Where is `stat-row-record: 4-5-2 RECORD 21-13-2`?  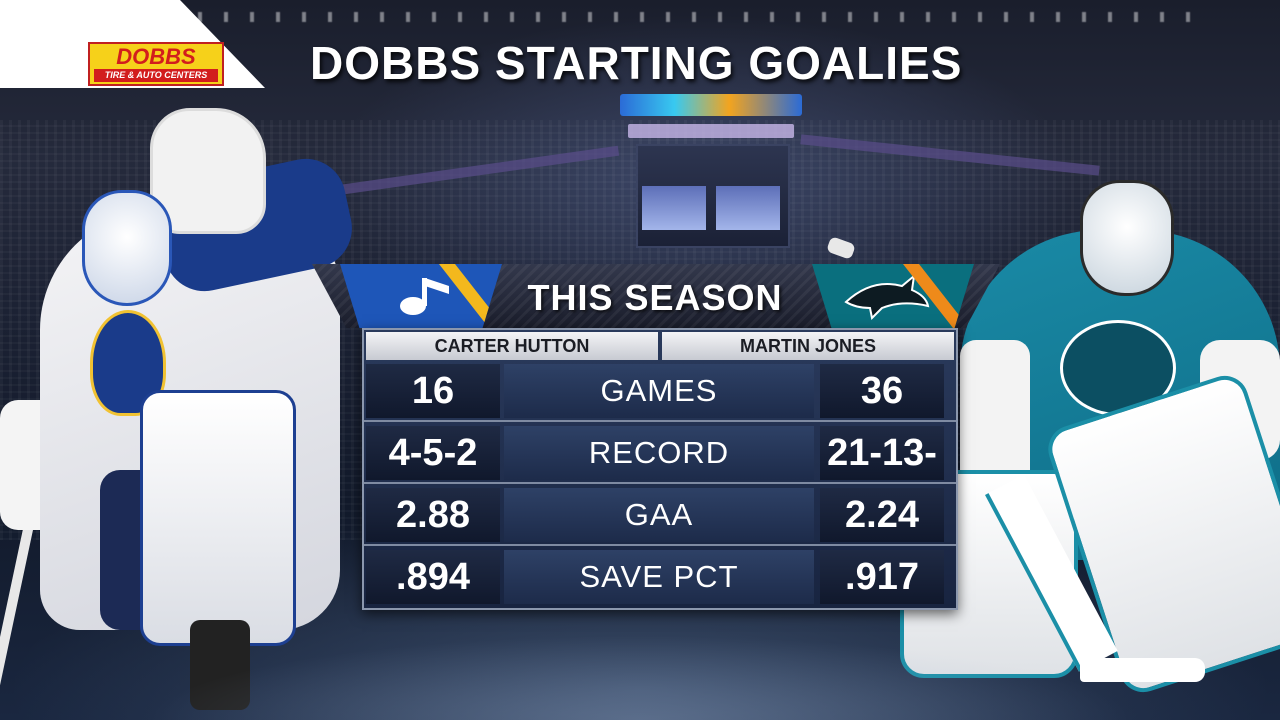 stat-row-record: 4-5-2 RECORD 21-13-2 is located at coordinates (660, 475).